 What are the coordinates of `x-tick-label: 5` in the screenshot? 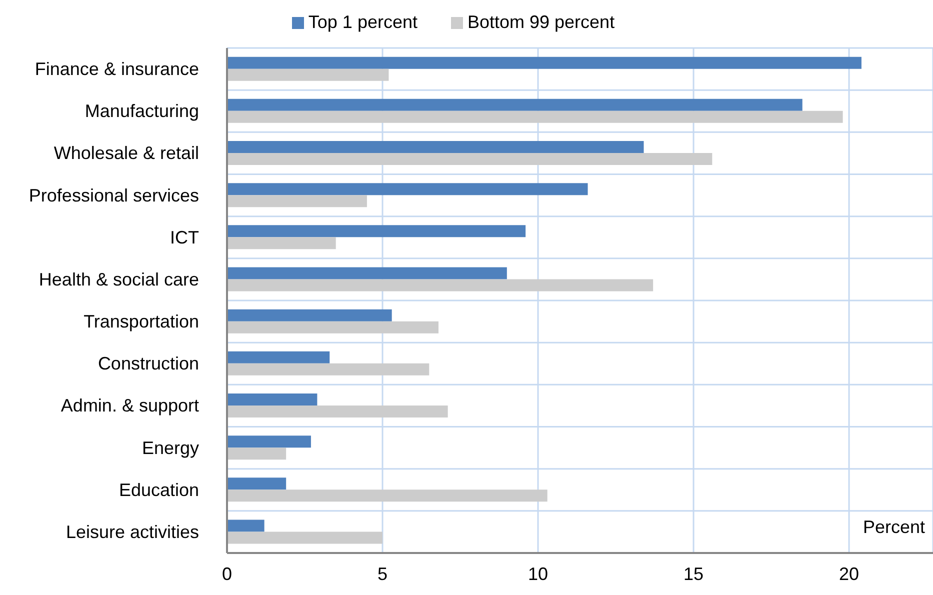 It's located at (383, 574).